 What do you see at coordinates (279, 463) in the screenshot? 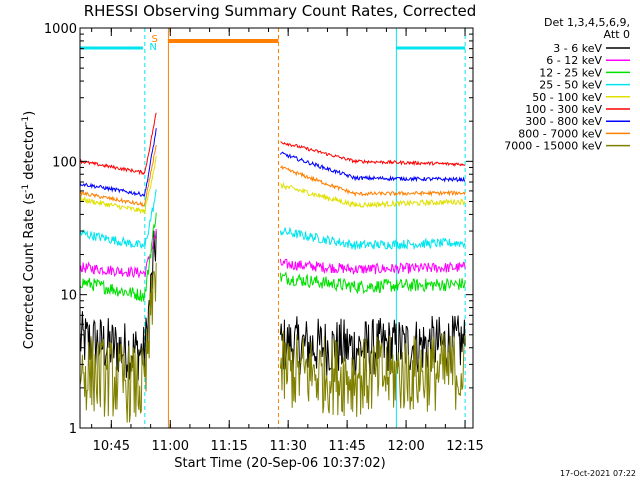
I see `x-axis-label: Start Time (20-Sep-06 10:37:02)` at bounding box center [279, 463].